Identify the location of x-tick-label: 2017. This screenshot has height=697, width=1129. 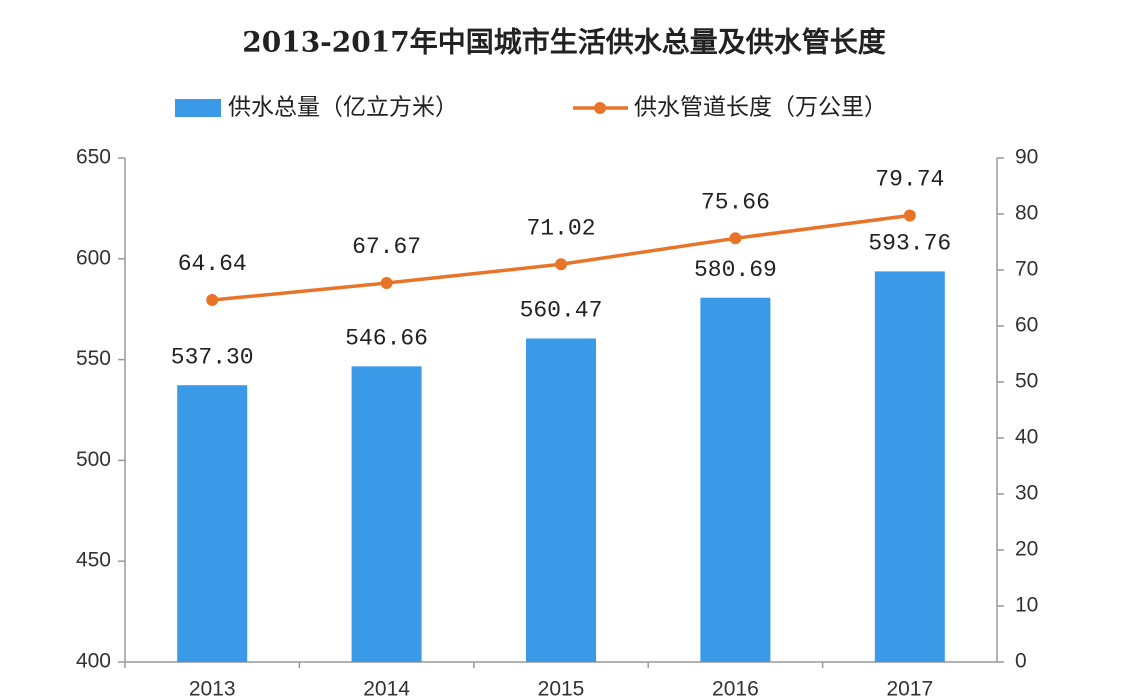
(909, 687).